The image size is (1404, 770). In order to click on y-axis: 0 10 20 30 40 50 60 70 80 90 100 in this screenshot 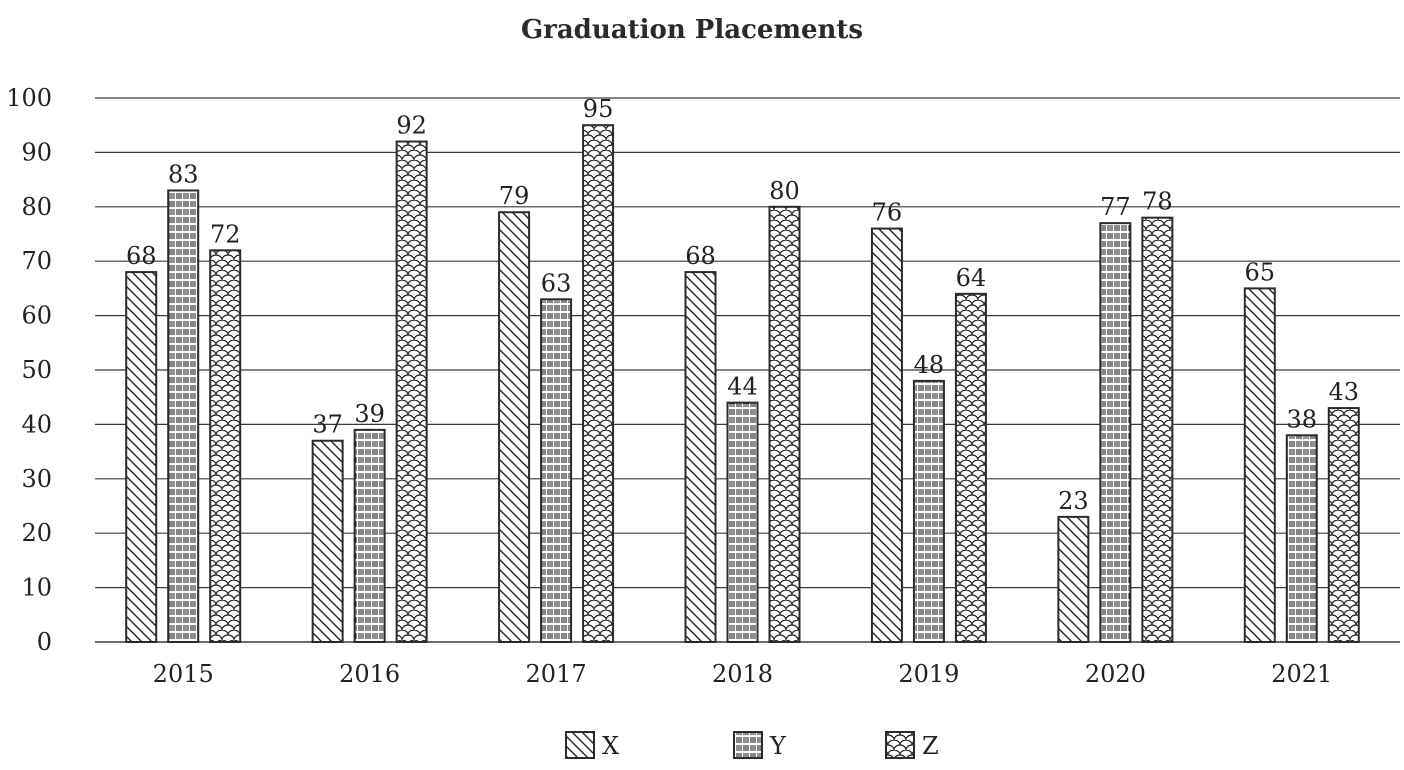, I will do `click(29, 370)`.